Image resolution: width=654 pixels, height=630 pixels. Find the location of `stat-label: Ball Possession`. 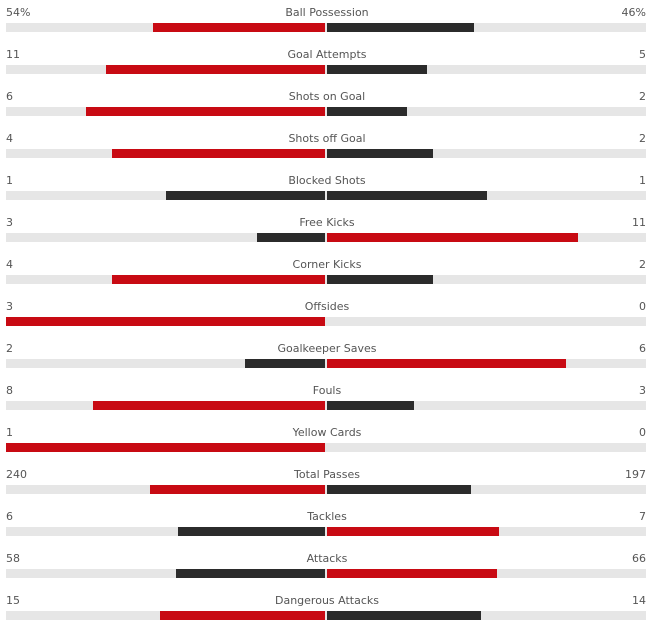

stat-label: Ball Possession is located at coordinates (327, 12).